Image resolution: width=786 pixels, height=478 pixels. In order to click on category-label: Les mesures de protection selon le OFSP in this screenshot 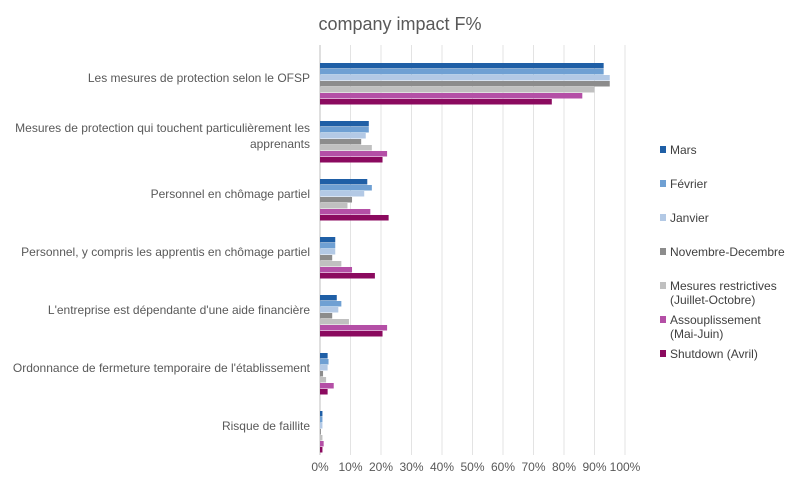, I will do `click(199, 78)`.